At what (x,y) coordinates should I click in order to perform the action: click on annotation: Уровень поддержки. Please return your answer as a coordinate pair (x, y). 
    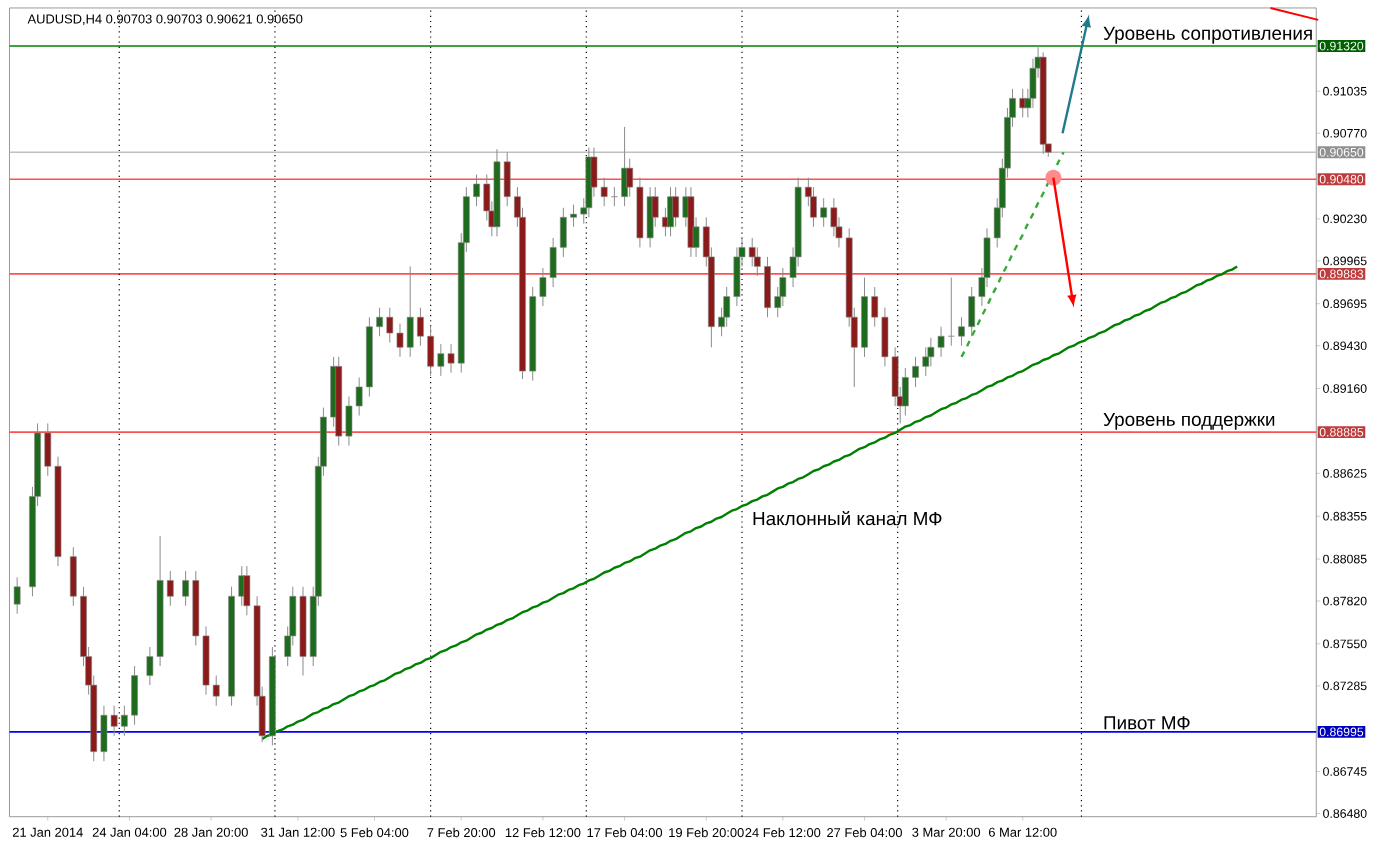
    Looking at the image, I should click on (1189, 421).